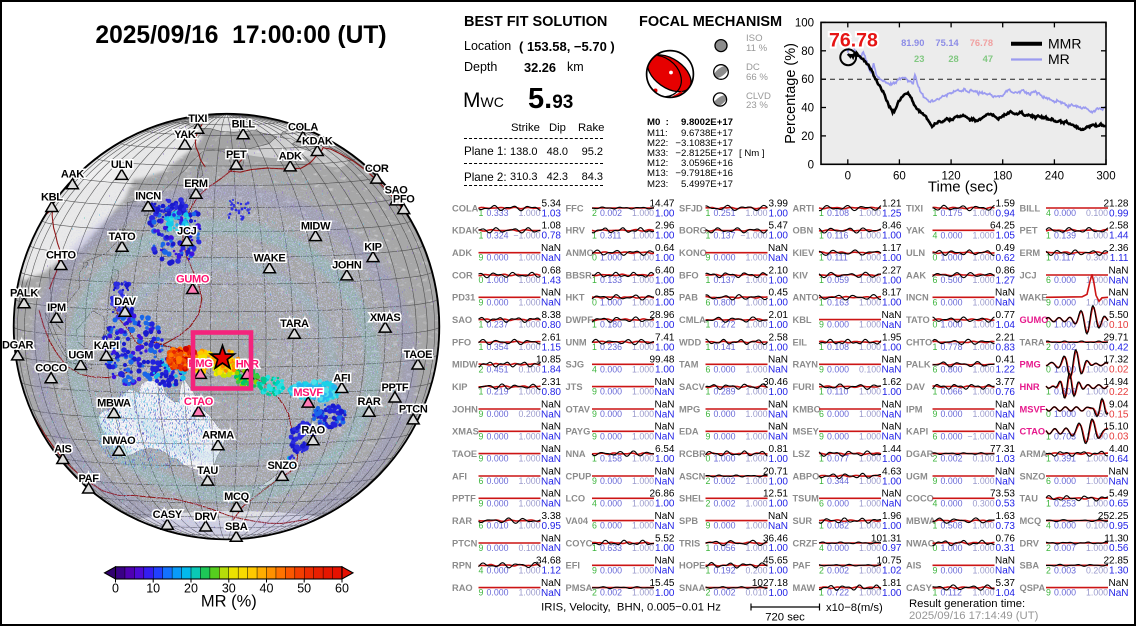 The height and width of the screenshot is (626, 1136). I want to click on svg-text: PAF, so click(802, 566).